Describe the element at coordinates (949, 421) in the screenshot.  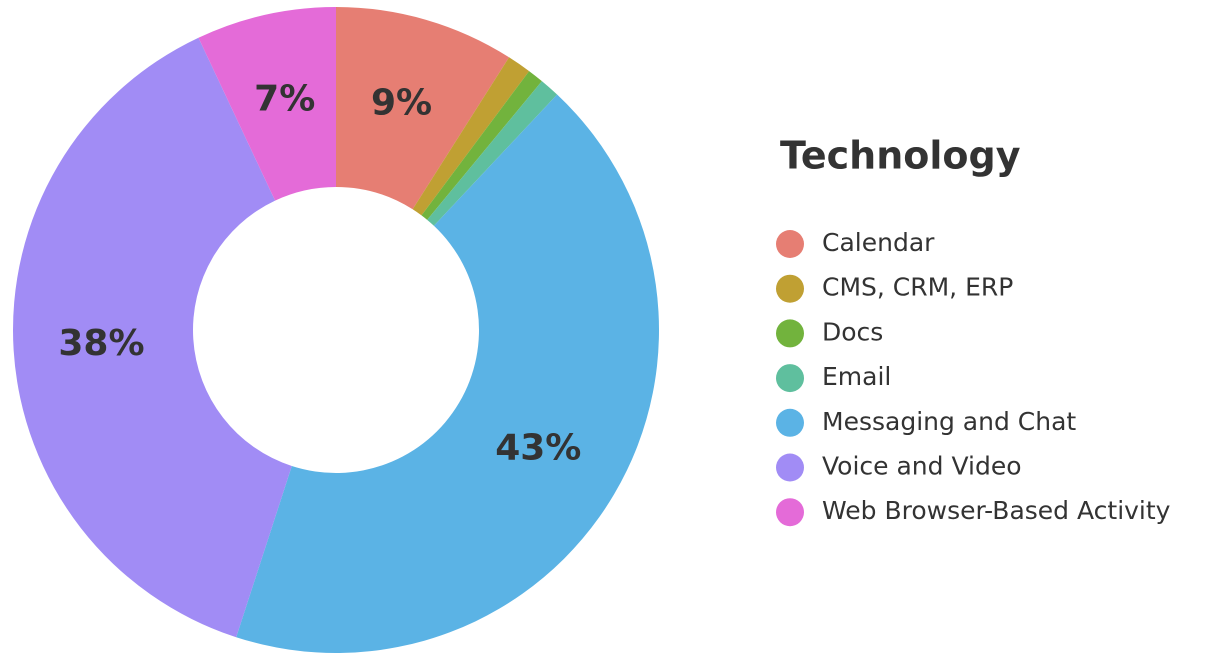
I see `legend-label: Messaging and Chat` at that location.